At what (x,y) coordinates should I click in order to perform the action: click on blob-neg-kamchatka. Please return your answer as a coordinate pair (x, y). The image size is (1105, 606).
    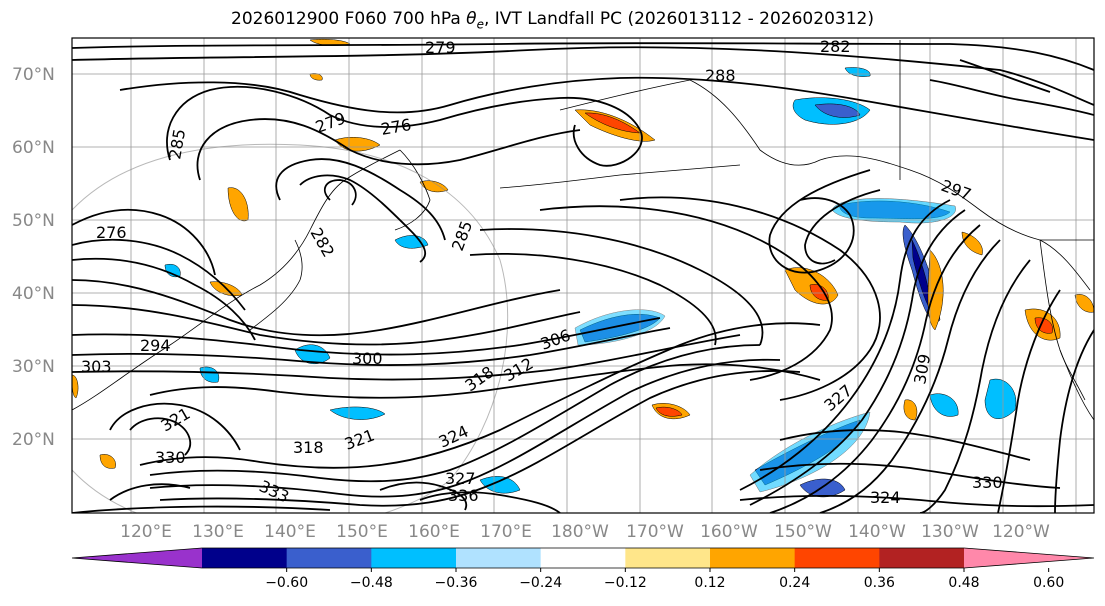
    Looking at the image, I should click on (411, 242).